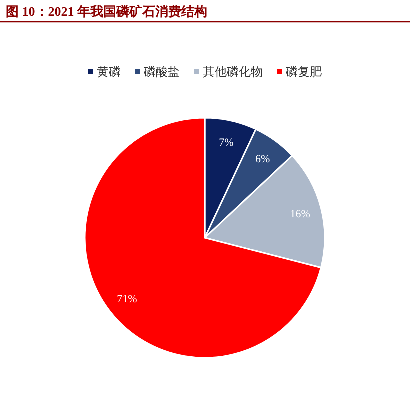 The image size is (410, 394). I want to click on legend-label: 磷复肥, so click(303, 72).